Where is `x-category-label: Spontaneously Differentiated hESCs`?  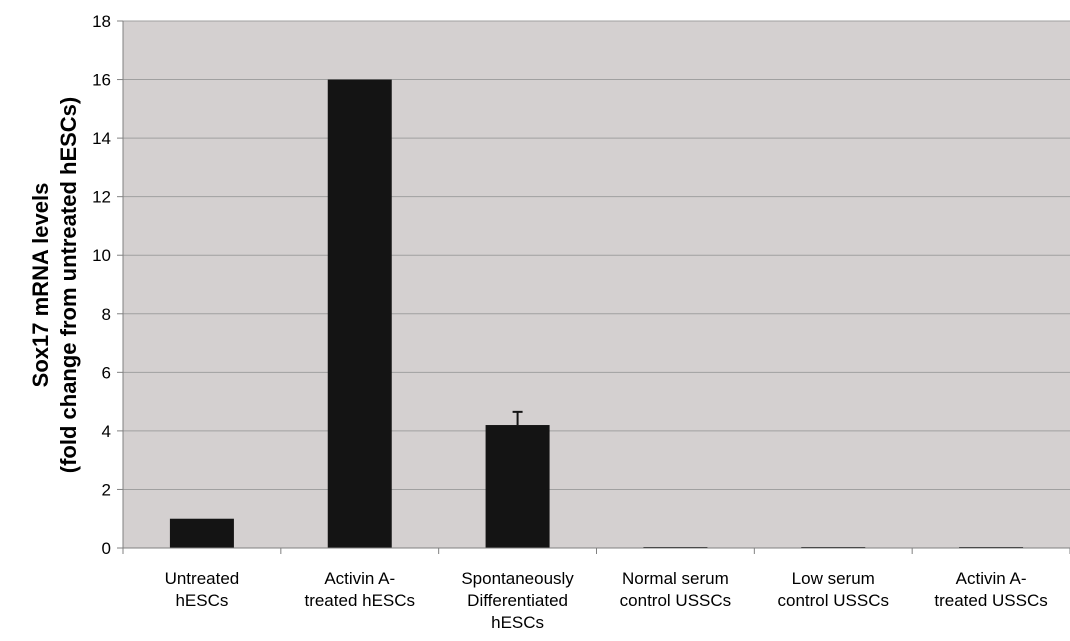 x-category-label: Spontaneously Differentiated hESCs is located at coordinates (517, 600).